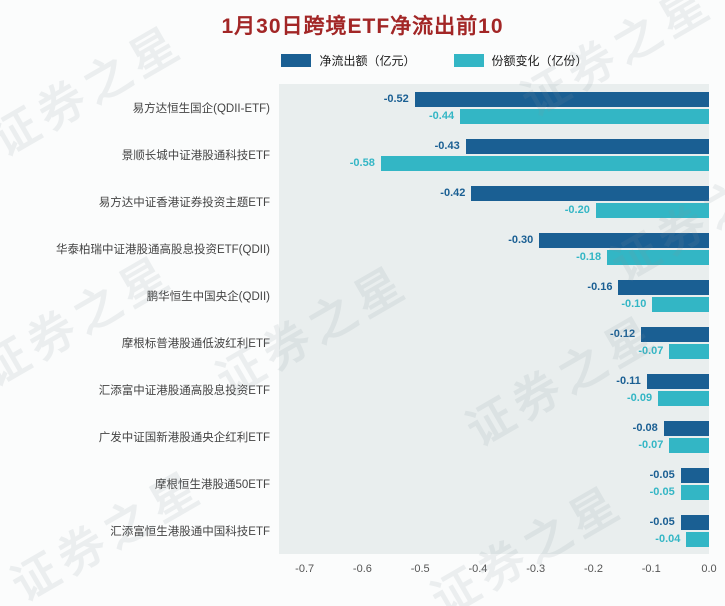  I want to click on bar-line: -0.11, so click(494, 381).